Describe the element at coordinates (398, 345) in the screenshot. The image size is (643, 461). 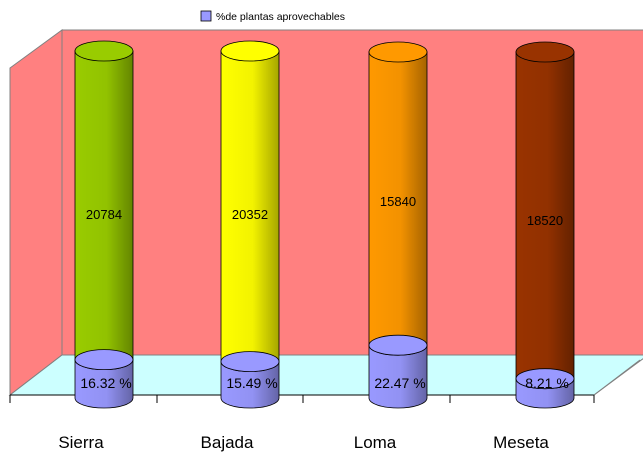
I see `bar-joint-loma` at that location.